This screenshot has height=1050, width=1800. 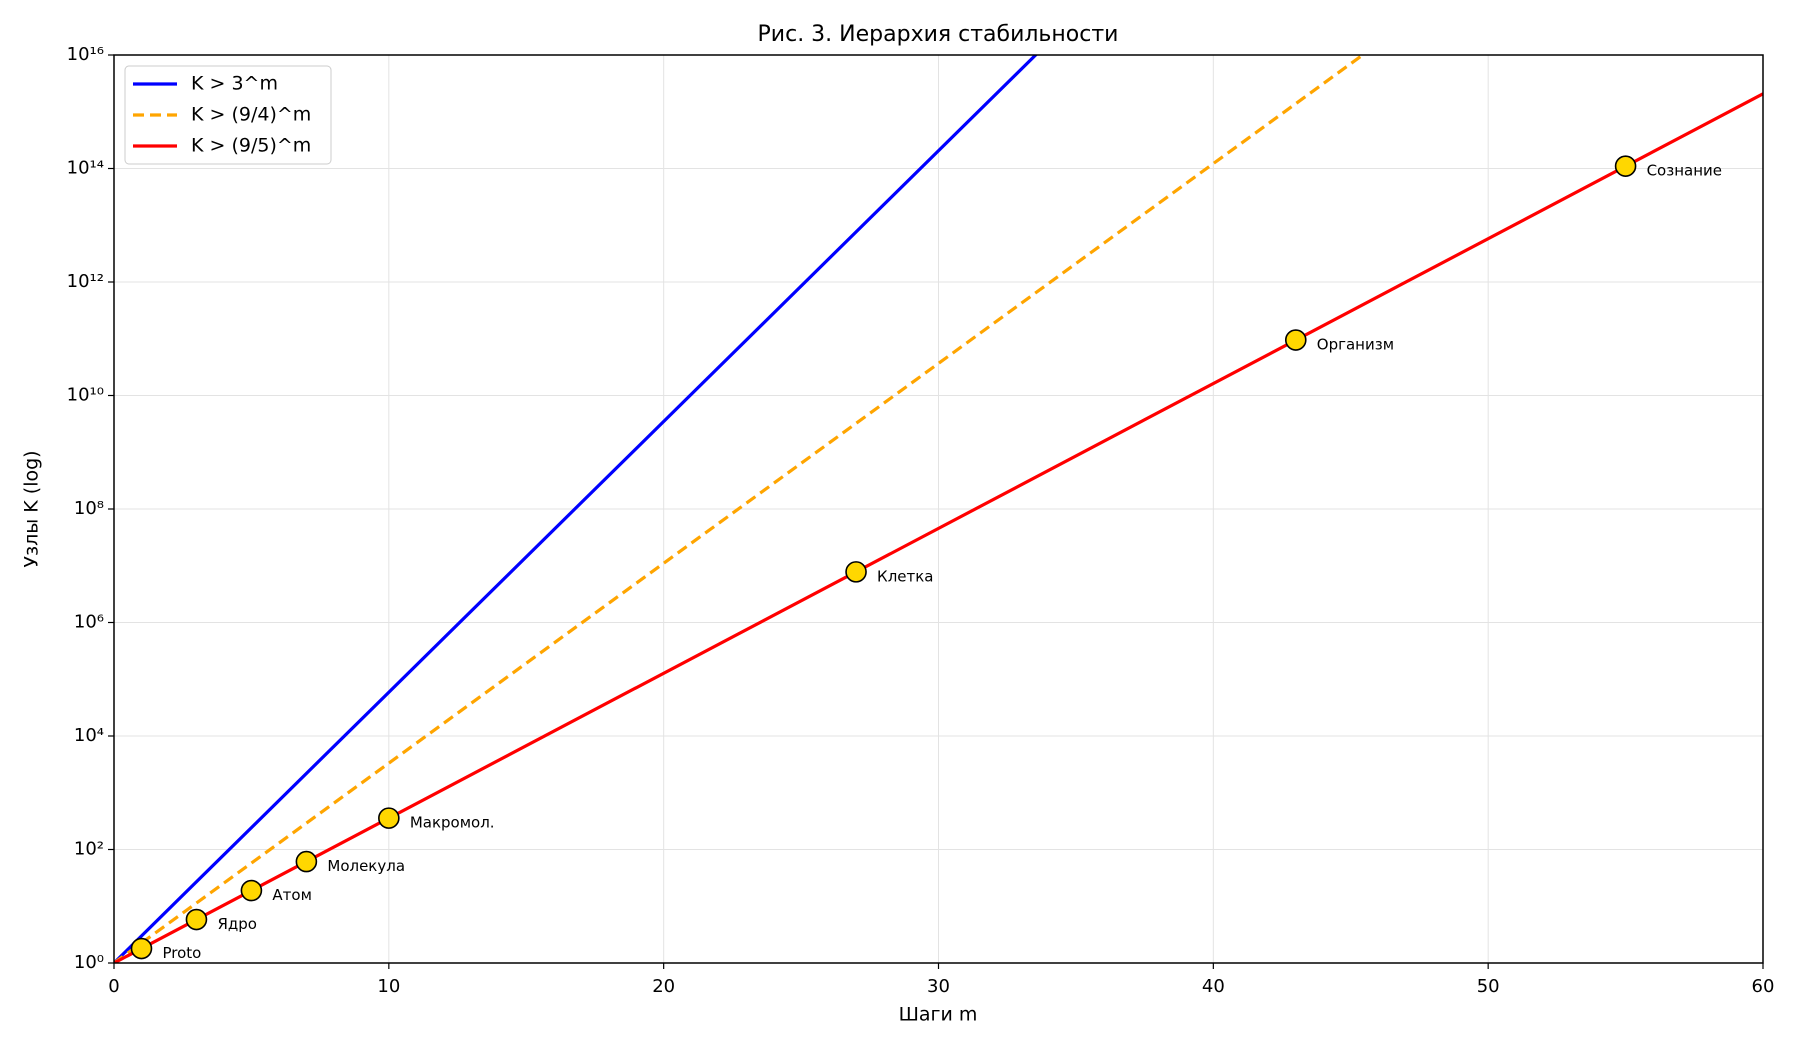 I want to click on x-tick-label: 60, so click(x=1763, y=986).